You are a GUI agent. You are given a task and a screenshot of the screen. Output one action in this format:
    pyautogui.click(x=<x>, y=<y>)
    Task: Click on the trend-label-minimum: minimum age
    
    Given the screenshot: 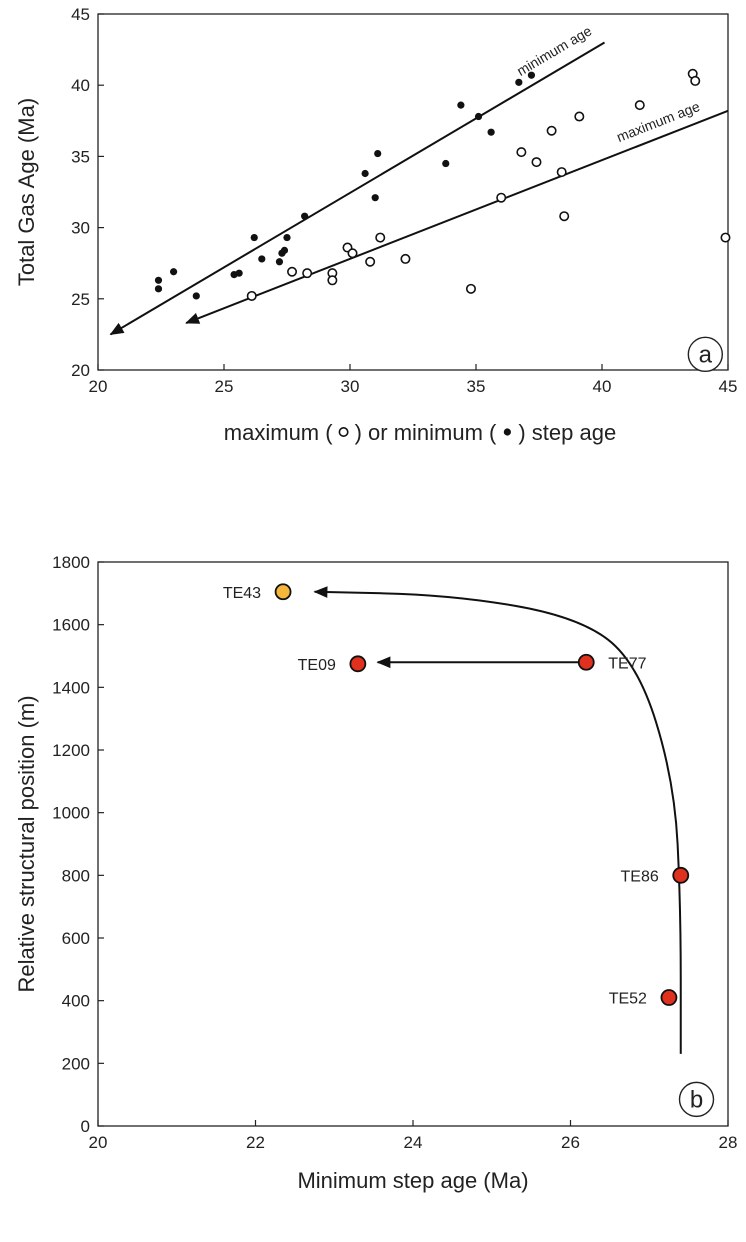 What is the action you would take?
    pyautogui.click(x=554, y=50)
    